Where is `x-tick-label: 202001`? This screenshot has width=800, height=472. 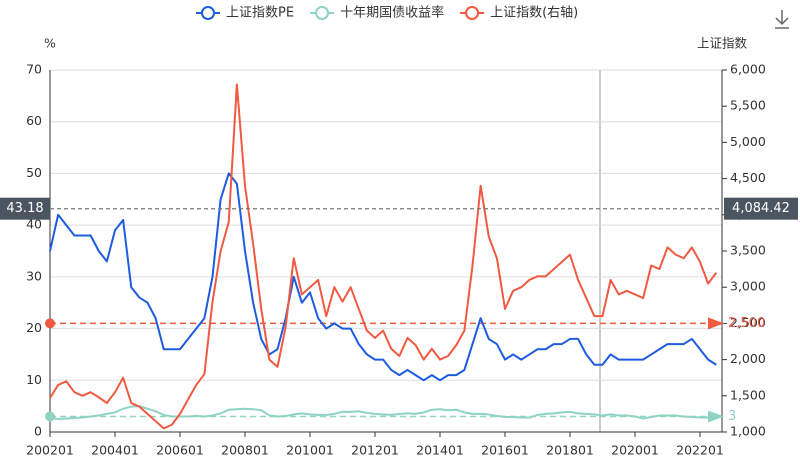 x-tick-label: 202001 is located at coordinates (635, 450).